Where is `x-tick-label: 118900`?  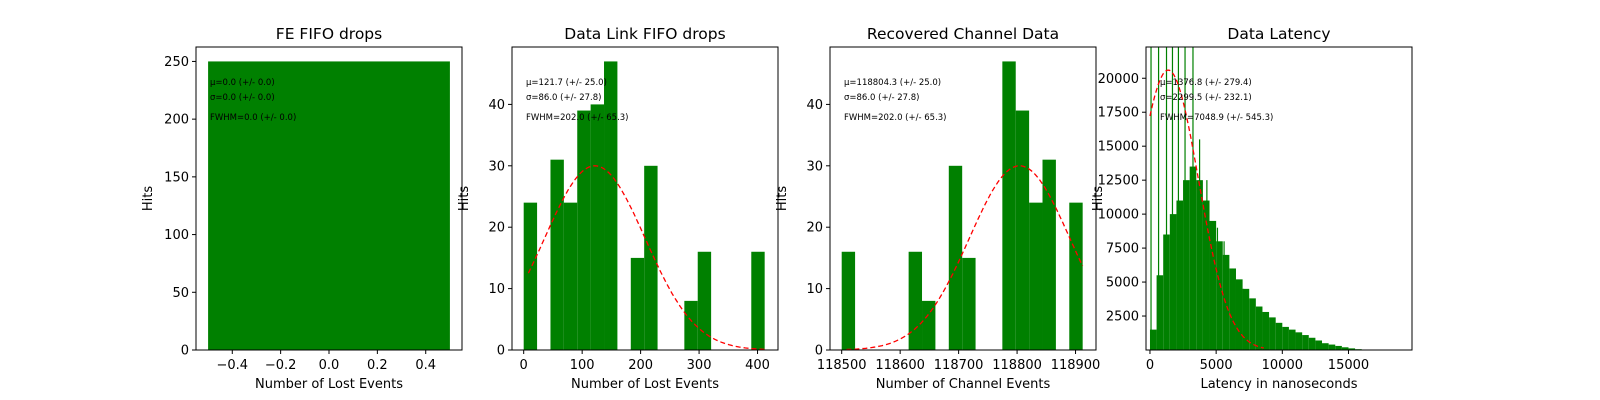 x-tick-label: 118900 is located at coordinates (1076, 365).